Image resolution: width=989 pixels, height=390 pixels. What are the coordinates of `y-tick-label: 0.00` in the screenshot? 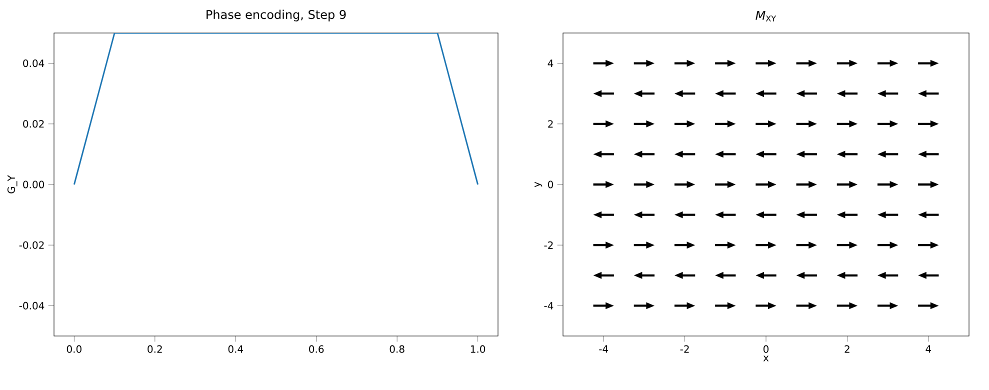 It's located at (33, 184).